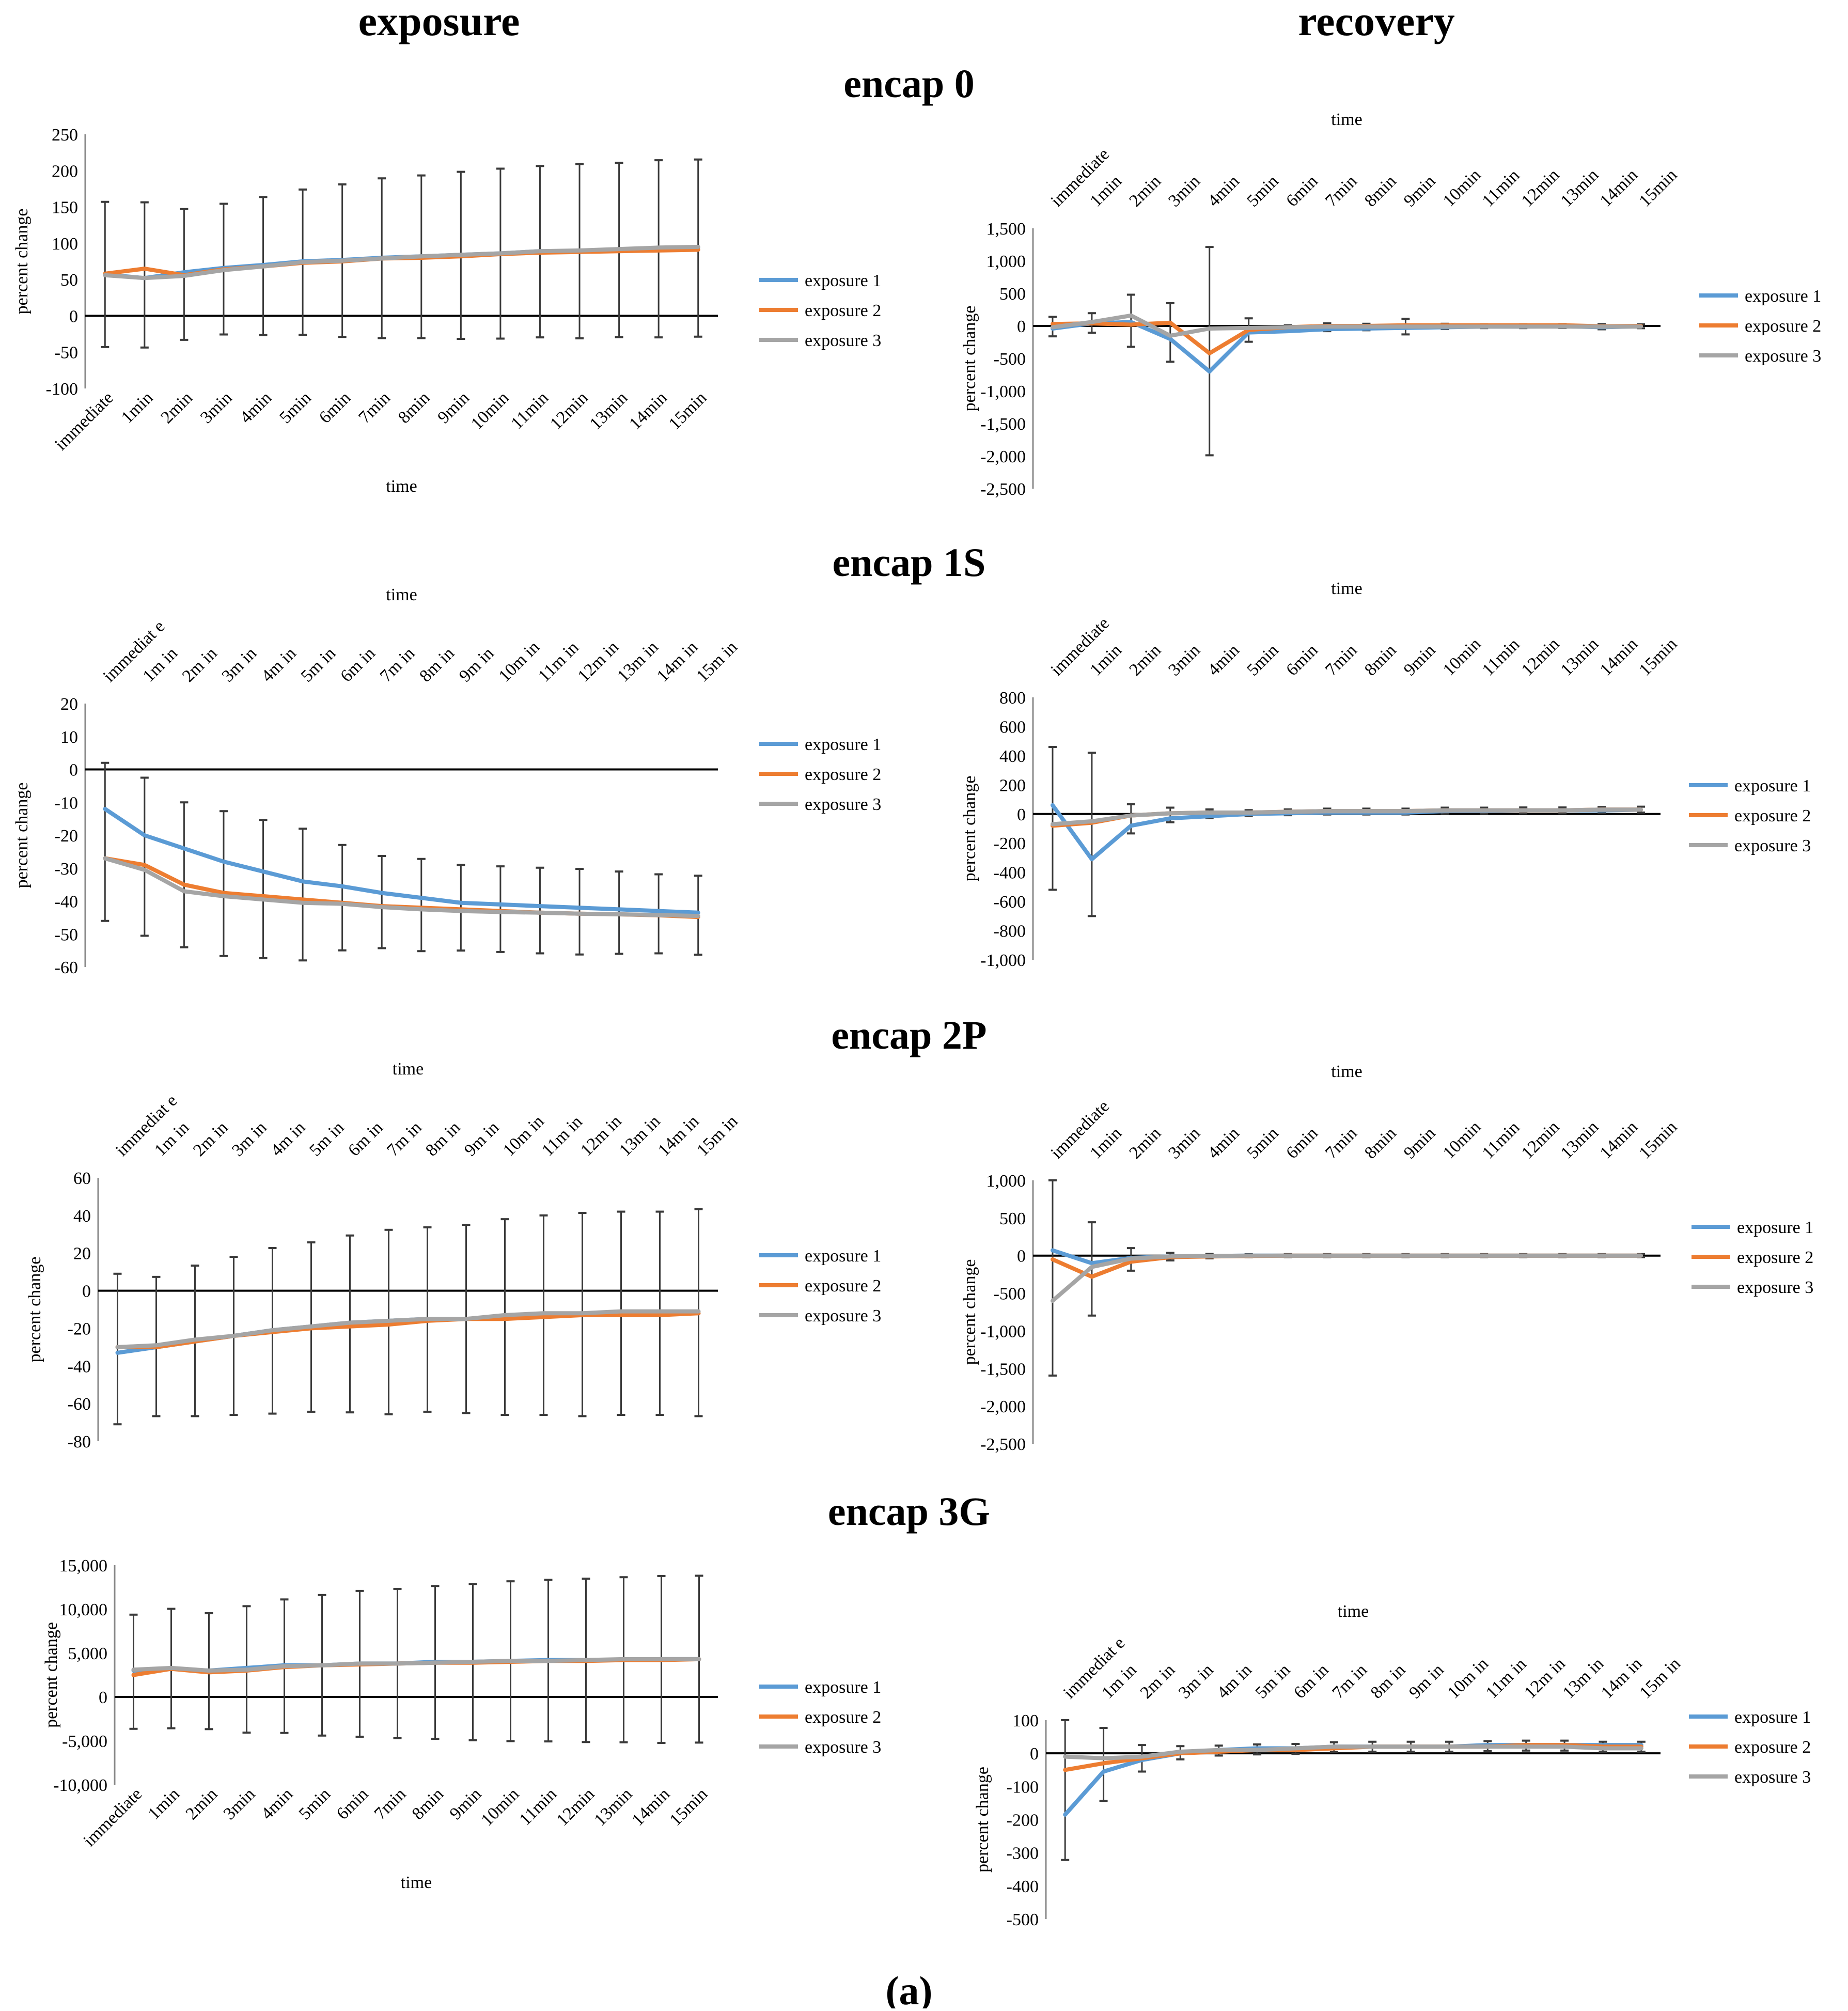  What do you see at coordinates (1003, 424) in the screenshot?
I see `y-tick-label: -1,500` at bounding box center [1003, 424].